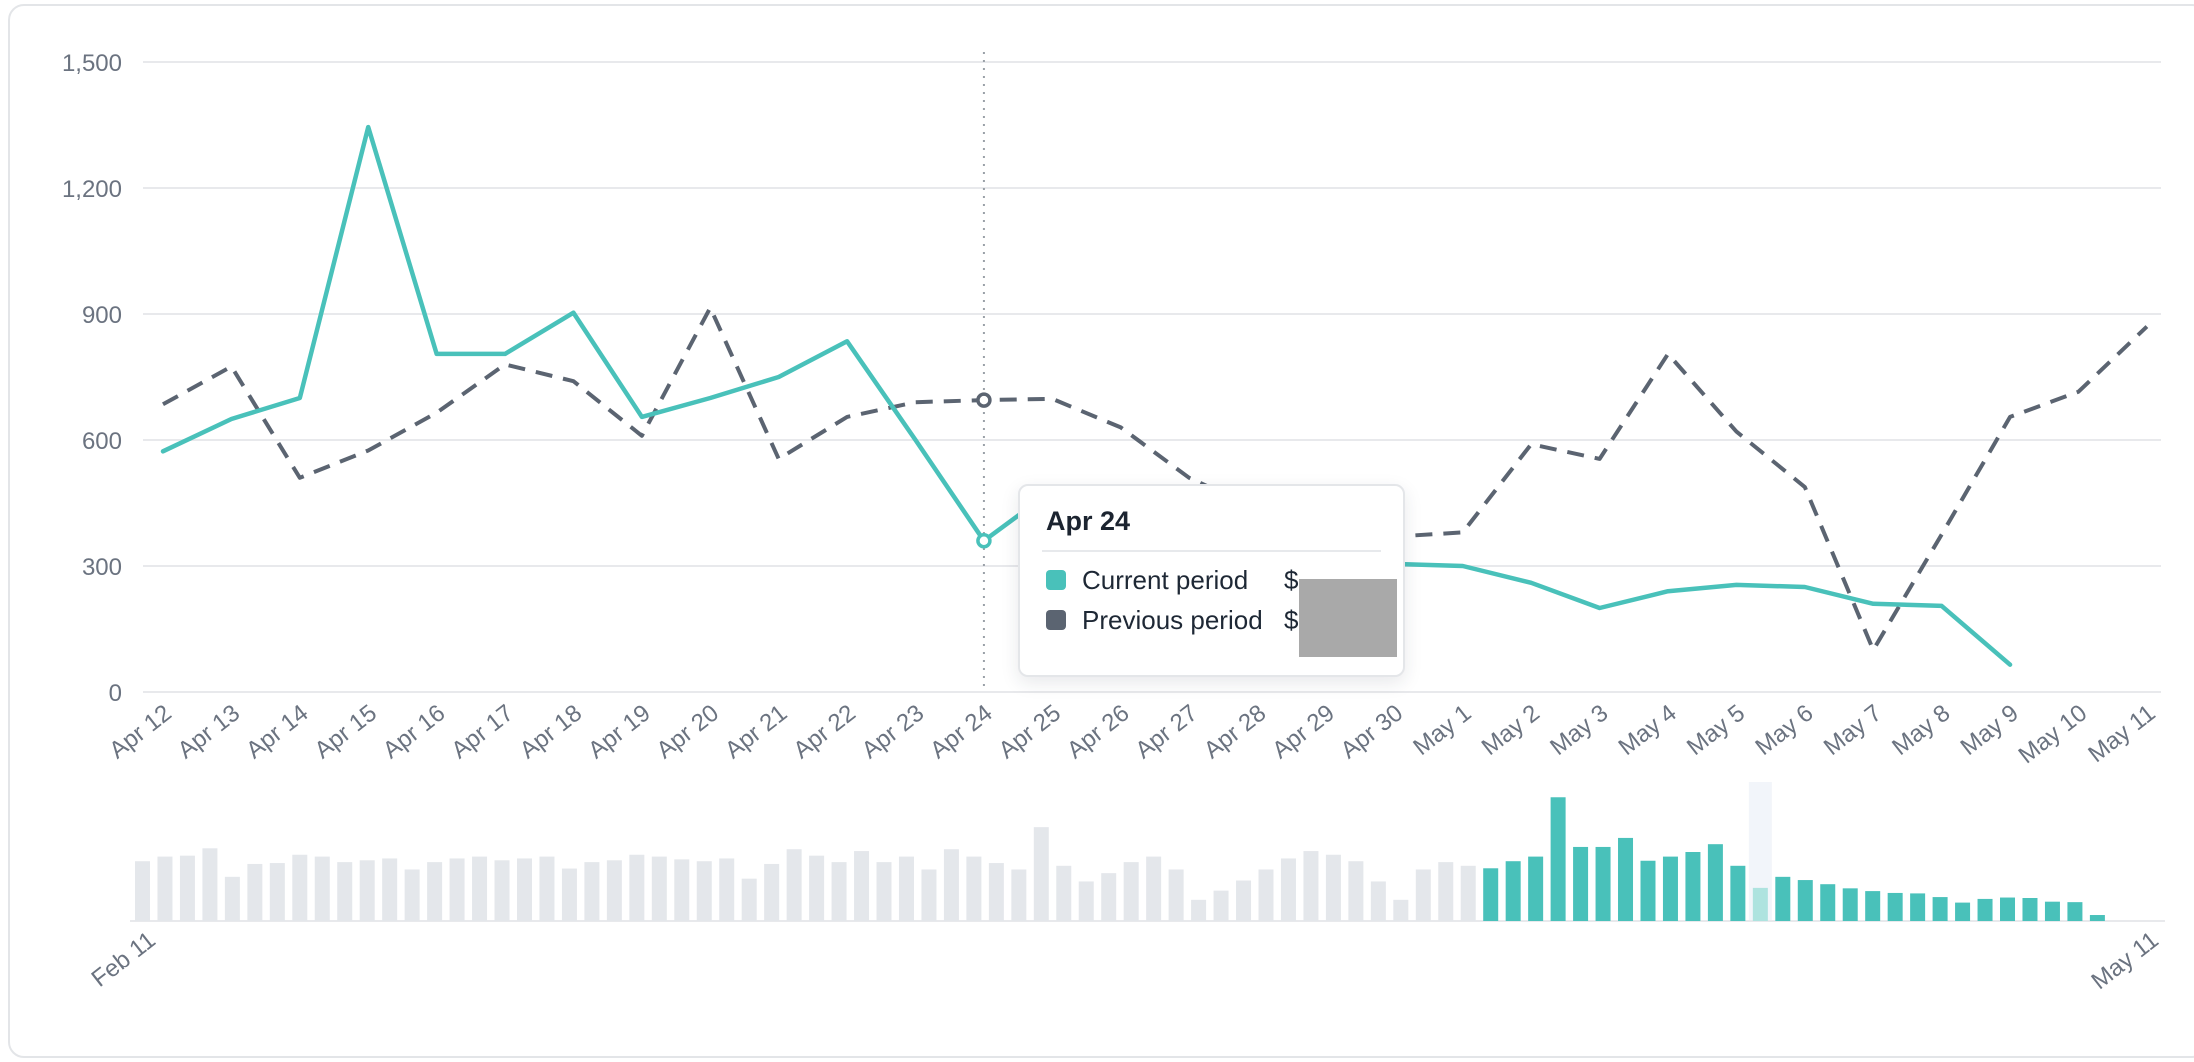 This screenshot has width=2194, height=1062. What do you see at coordinates (1088, 521) in the screenshot?
I see `tooltip-date-title: Apr 24` at bounding box center [1088, 521].